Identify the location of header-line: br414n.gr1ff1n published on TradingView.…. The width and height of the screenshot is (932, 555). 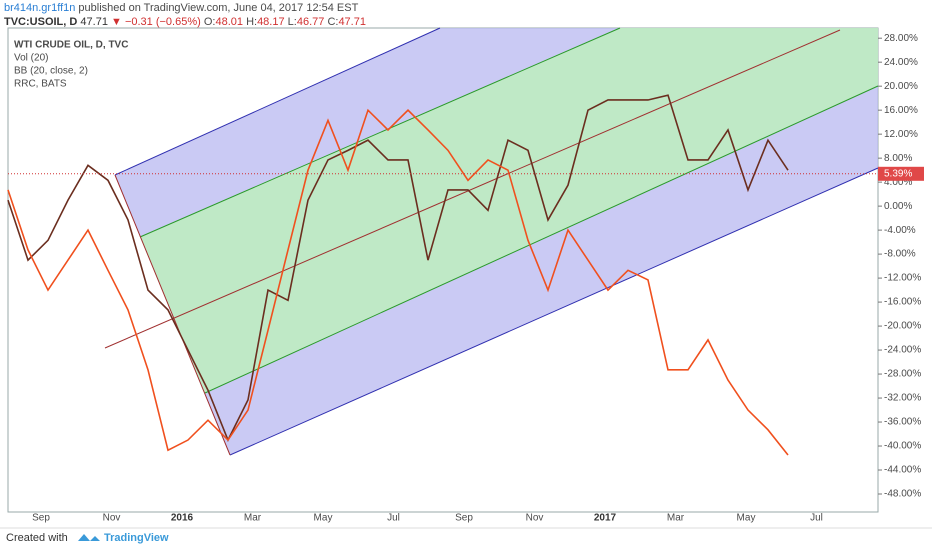
(181, 8).